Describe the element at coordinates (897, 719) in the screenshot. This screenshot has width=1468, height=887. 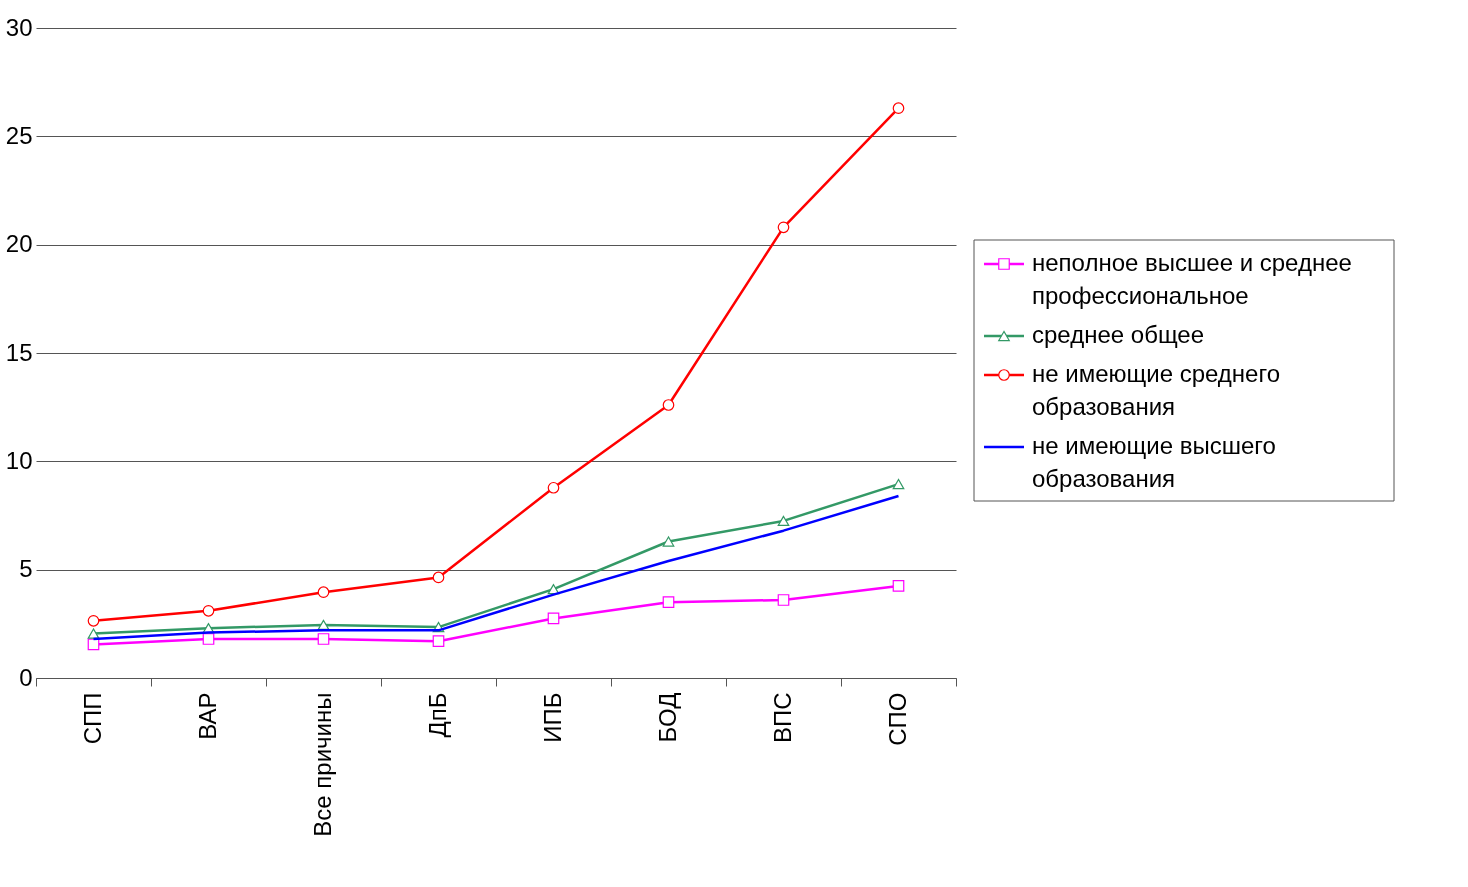
I see `x-tick-label: СПО` at that location.